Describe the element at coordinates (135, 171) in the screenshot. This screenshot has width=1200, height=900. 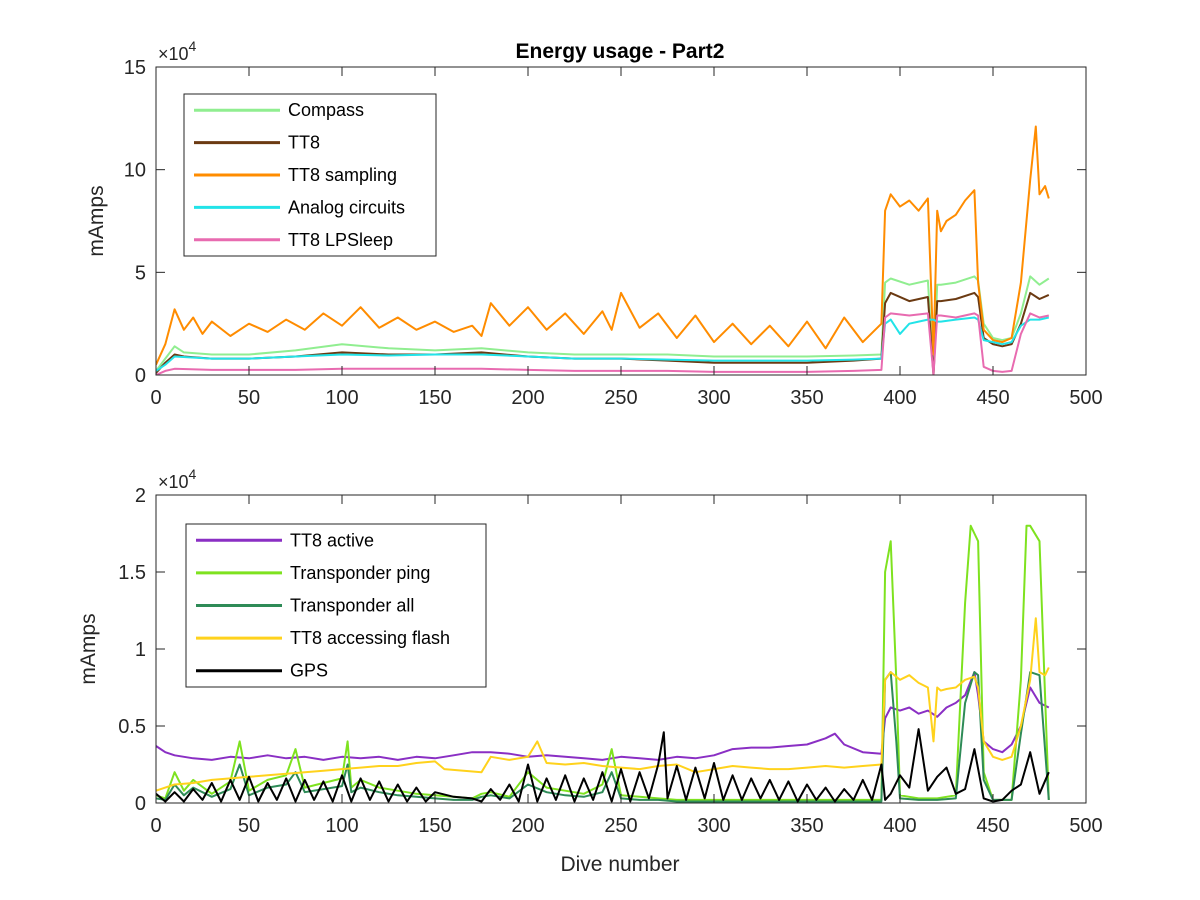
I see `y-tick-label: 10` at that location.